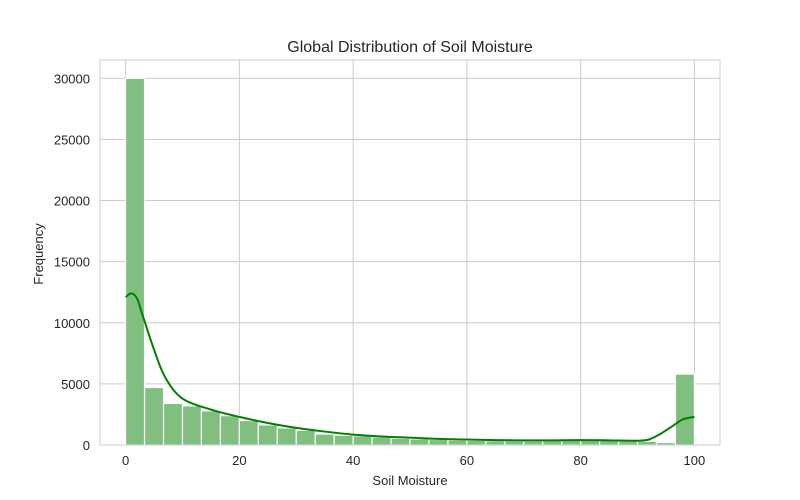  I want to click on x-tick-label: 60, so click(467, 460).